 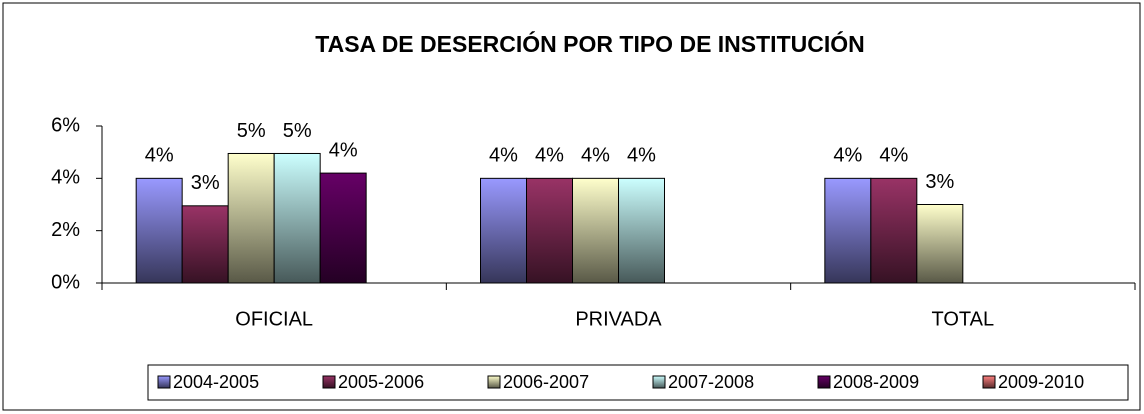 What do you see at coordinates (65, 282) in the screenshot?
I see `y-tick-label: 0%` at bounding box center [65, 282].